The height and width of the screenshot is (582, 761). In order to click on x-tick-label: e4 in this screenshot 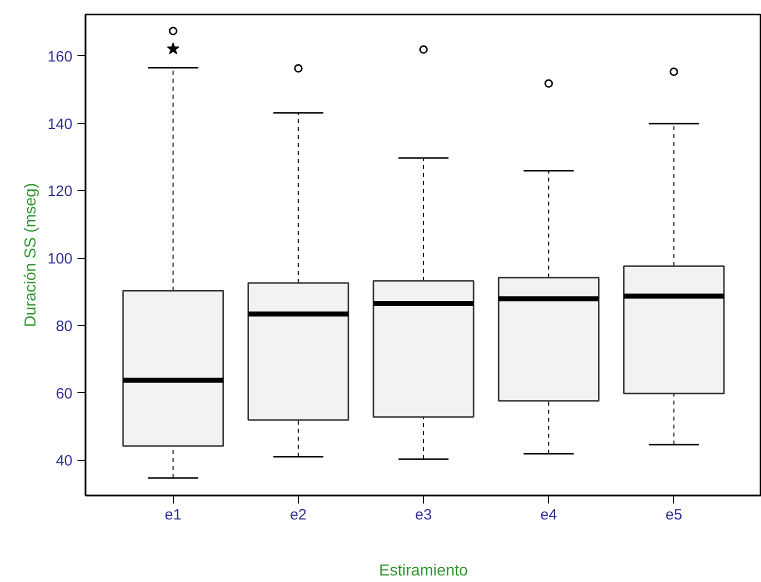, I will do `click(549, 515)`.